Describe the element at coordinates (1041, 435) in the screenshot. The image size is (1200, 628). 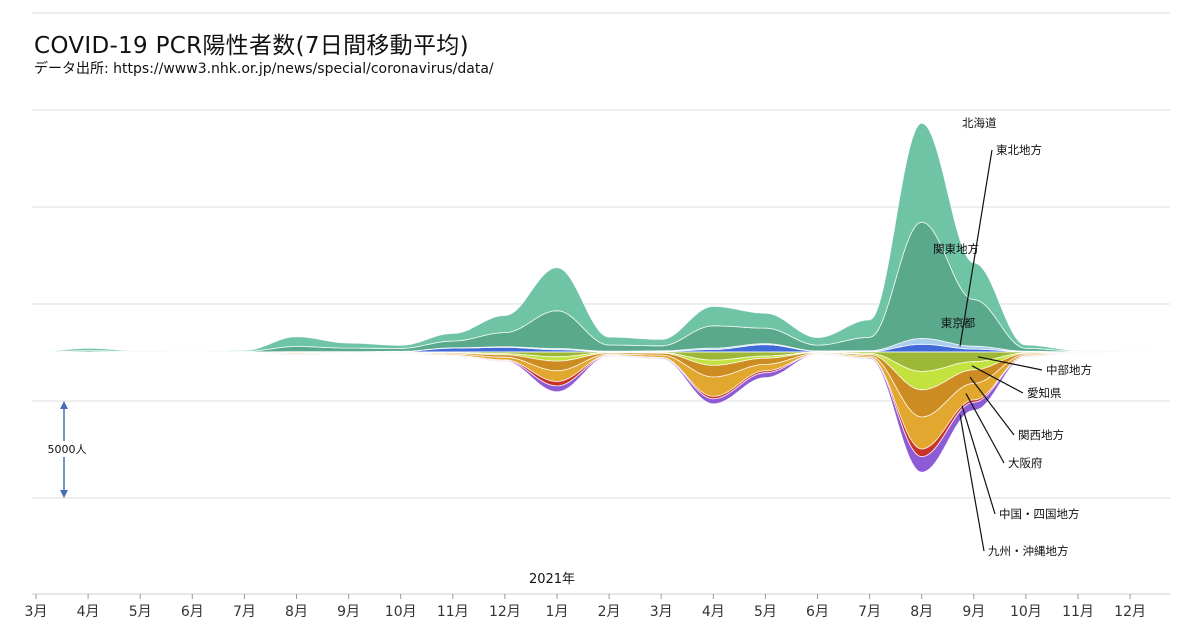
I see `series-label: 関西地方` at that location.